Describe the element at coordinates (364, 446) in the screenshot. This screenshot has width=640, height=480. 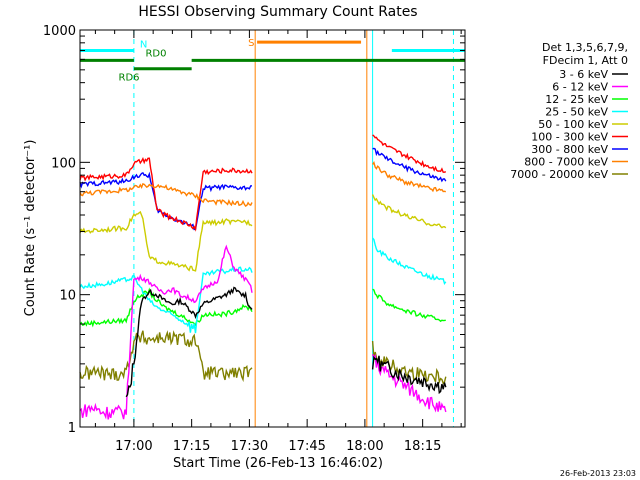
I see `x-tick-label: 18:00` at that location.